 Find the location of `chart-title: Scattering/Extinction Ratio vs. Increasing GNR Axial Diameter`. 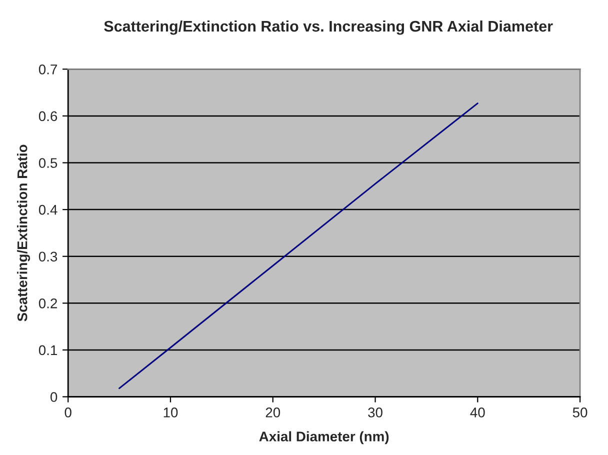

chart-title: Scattering/Extinction Ratio vs. Increasing GNR Axial Diameter is located at coordinates (328, 27).